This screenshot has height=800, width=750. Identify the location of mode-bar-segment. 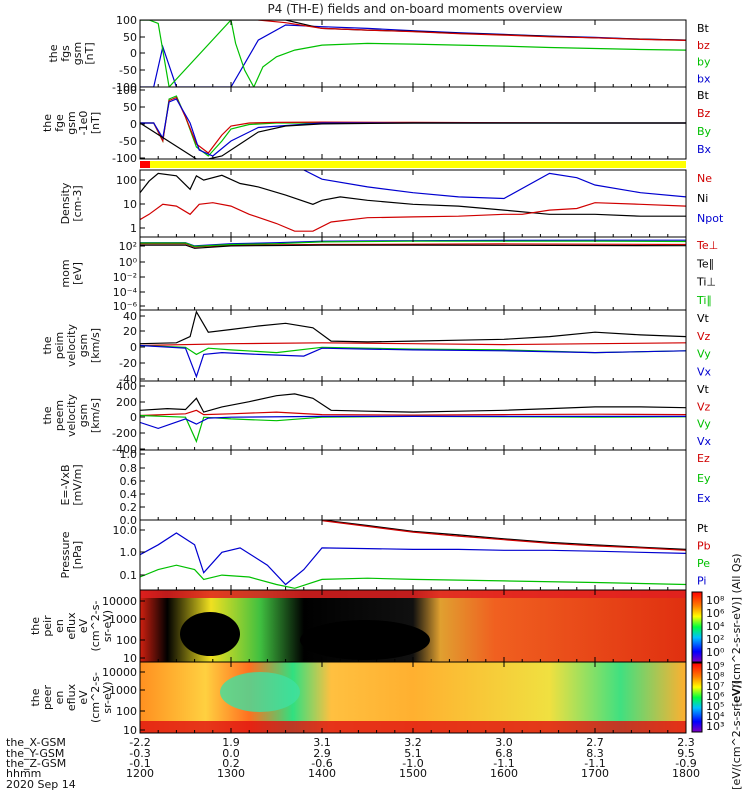
(145, 164).